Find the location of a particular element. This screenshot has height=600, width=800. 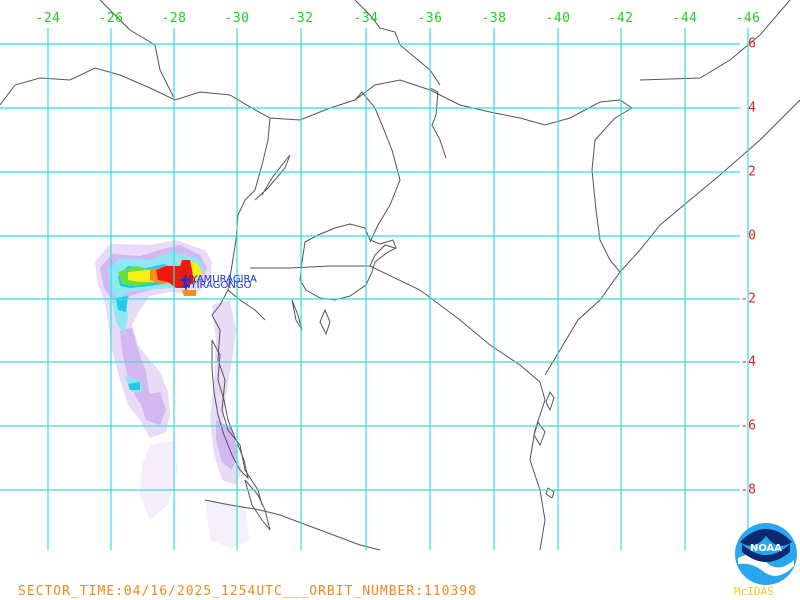

lon-label-4: -30 is located at coordinates (237, 18).